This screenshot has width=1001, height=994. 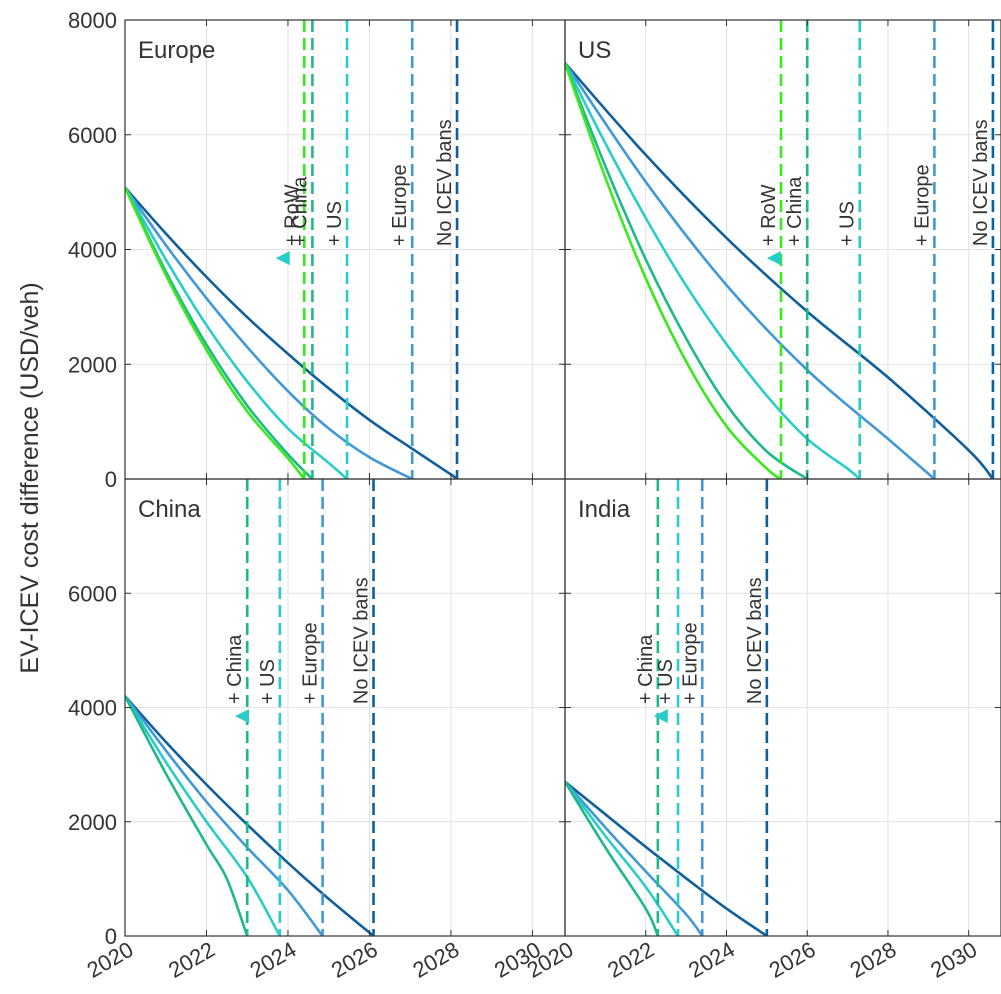 I want to click on panel-title-us: US, so click(x=594, y=50).